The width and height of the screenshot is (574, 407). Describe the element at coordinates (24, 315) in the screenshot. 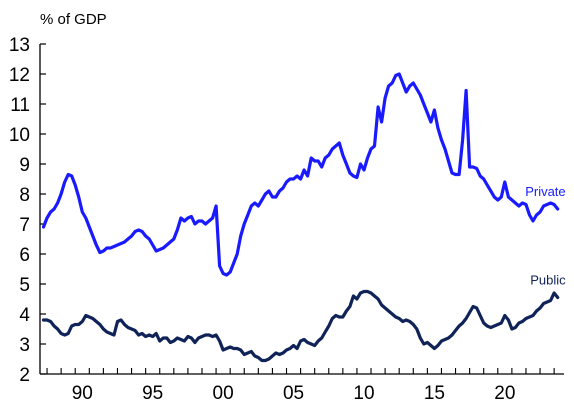

I see `y-tick-label: 4` at that location.